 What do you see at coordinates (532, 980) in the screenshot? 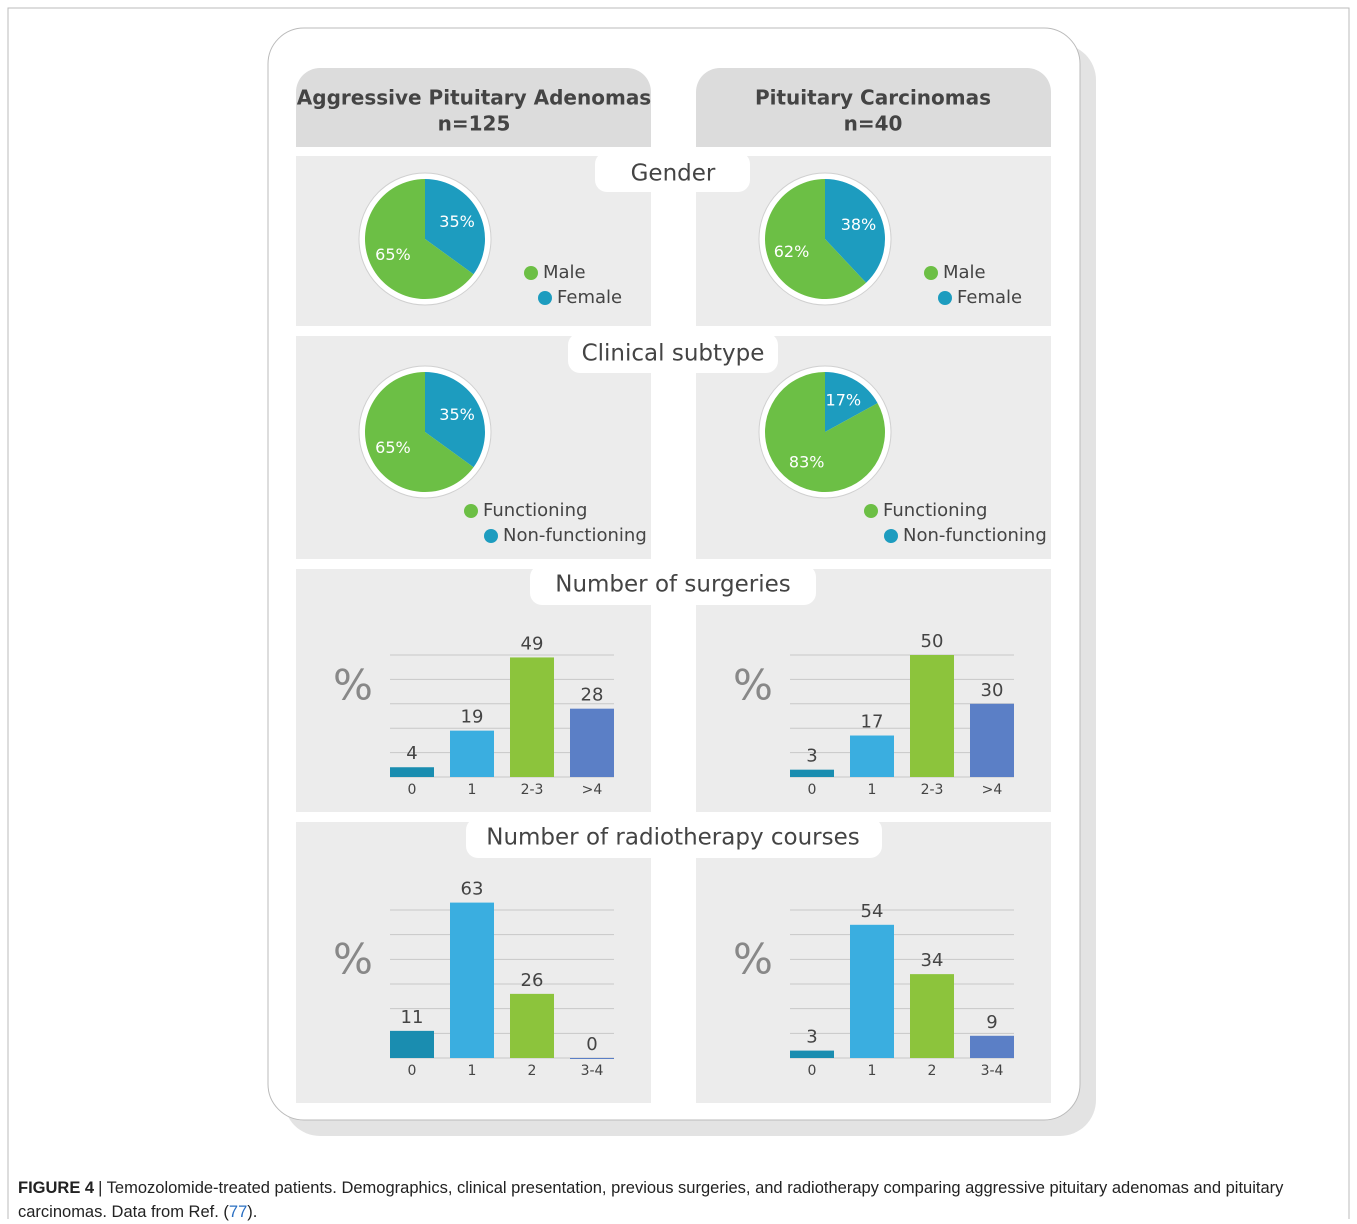
I see `bar-value-label: 26` at bounding box center [532, 980].